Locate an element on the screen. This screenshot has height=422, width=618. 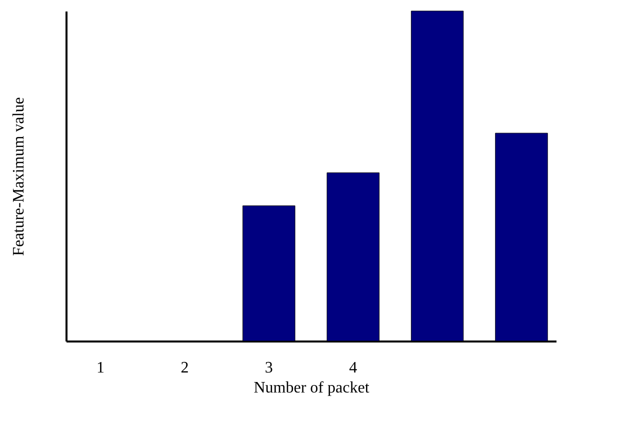
x-tick-label: 4 is located at coordinates (353, 368).